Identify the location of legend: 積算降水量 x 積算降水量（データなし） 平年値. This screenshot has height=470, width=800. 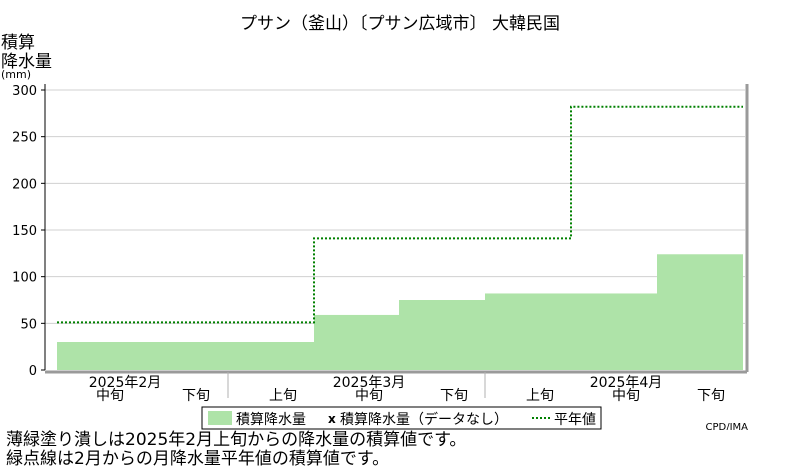
(401, 418).